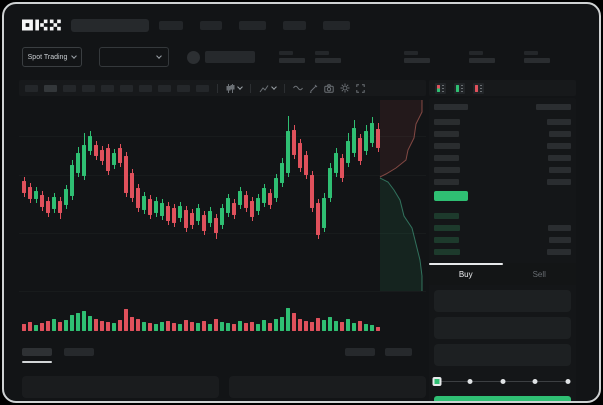 The width and height of the screenshot is (603, 405). Describe the element at coordinates (437, 381) in the screenshot. I see `slider-handle` at that location.